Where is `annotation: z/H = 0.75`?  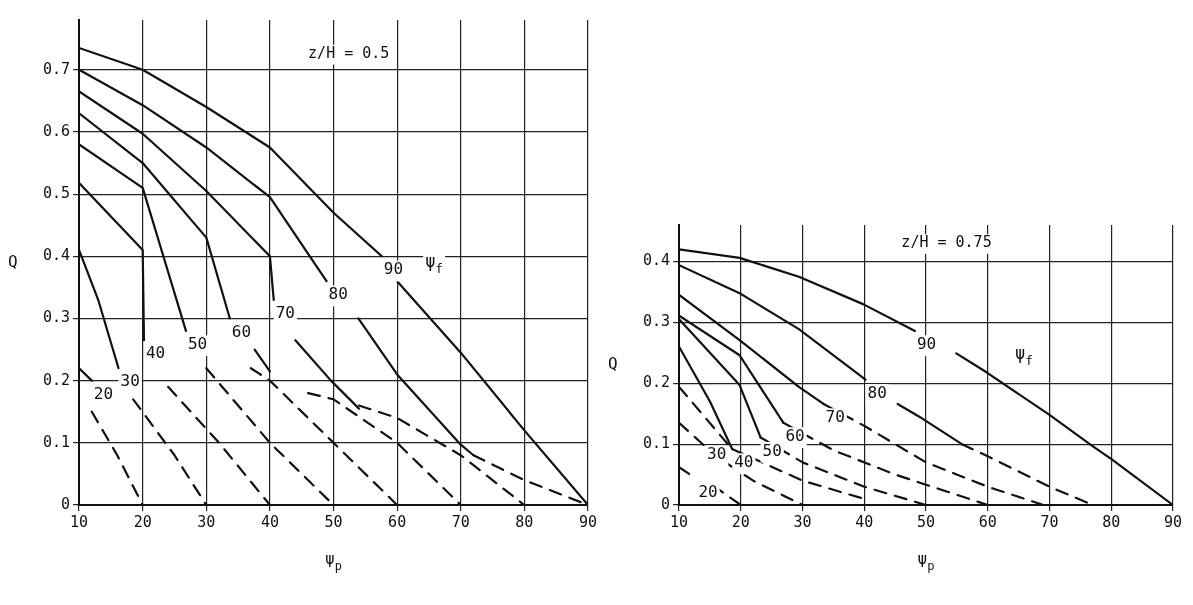 annotation: z/H = 0.75 is located at coordinates (946, 242).